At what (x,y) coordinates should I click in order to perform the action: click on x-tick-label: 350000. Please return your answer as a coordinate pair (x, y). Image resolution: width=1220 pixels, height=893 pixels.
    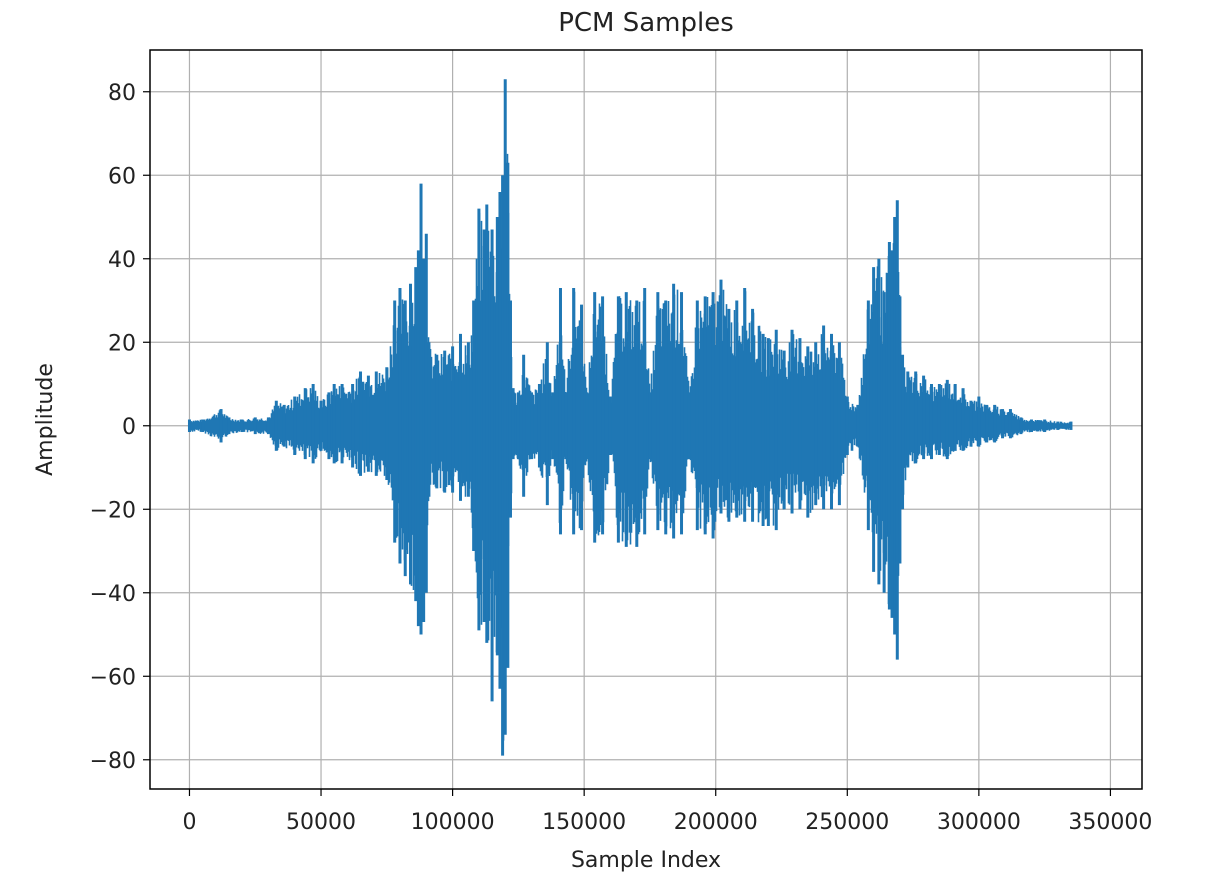
    Looking at the image, I should click on (1110, 822).